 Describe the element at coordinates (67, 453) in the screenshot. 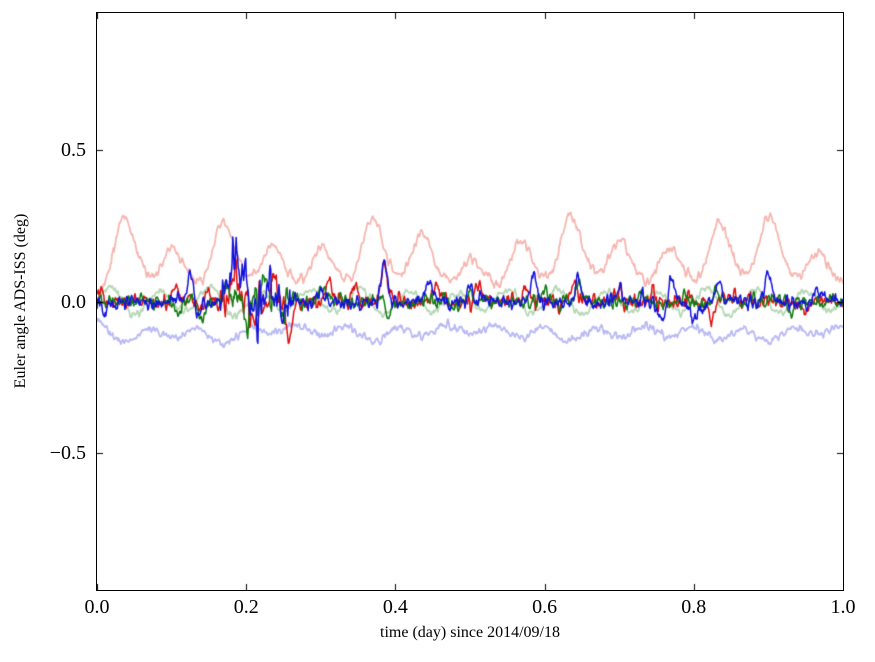

I see `y-tick-label: −0.5` at that location.